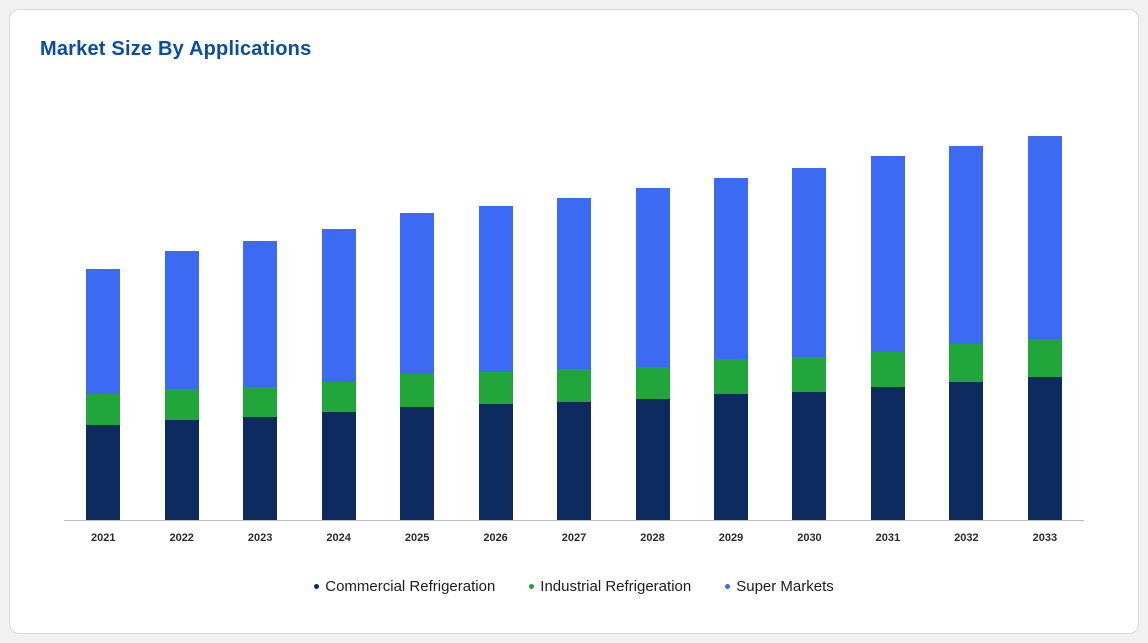  I want to click on x-axis-tick-label: 2024, so click(338, 538).